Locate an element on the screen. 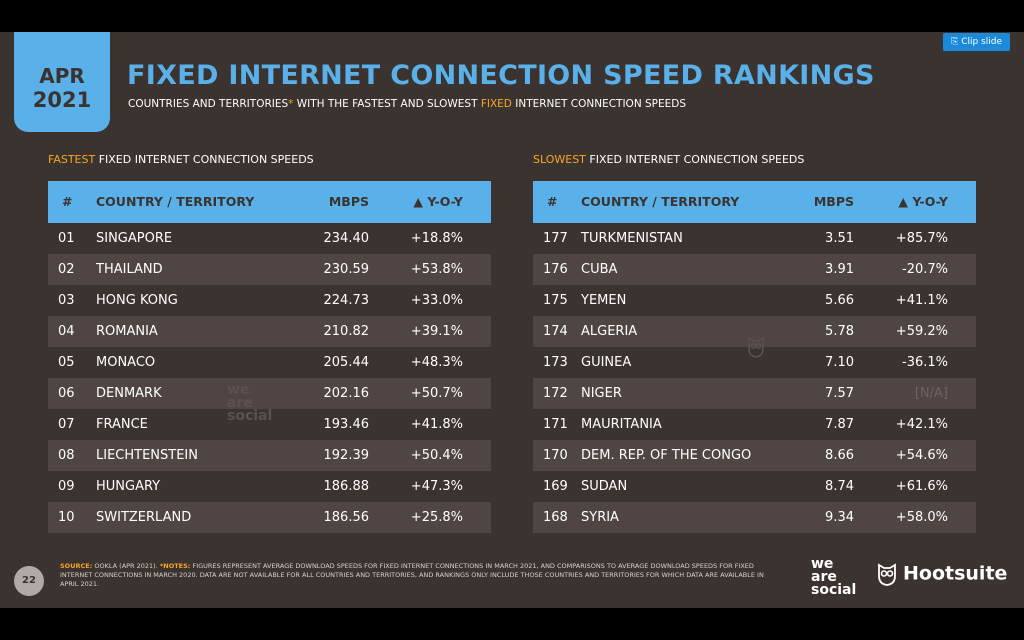 The image size is (1024, 640). cell-country: HUNGARY is located at coordinates (128, 486).